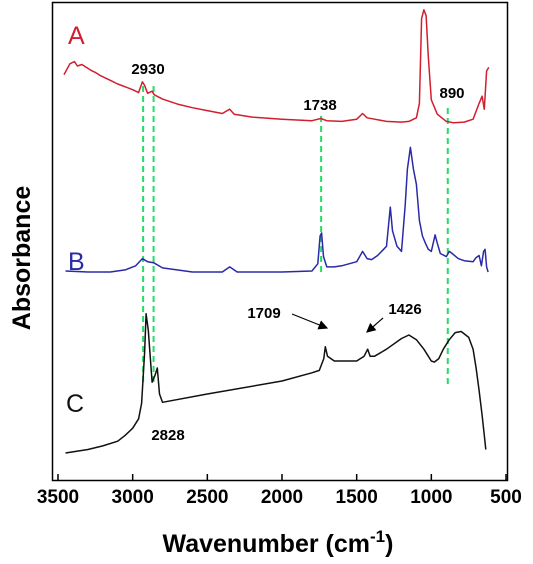  Describe the element at coordinates (76, 262) in the screenshot. I see `series-label-b: B` at that location.